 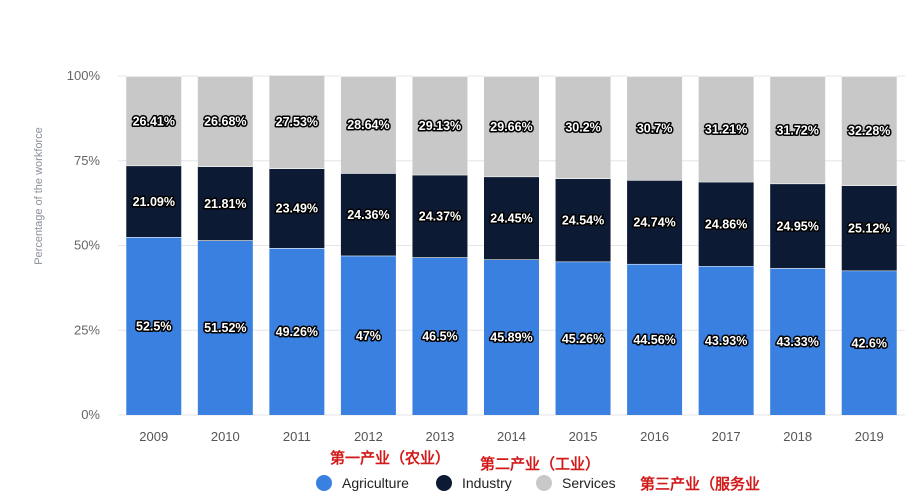 I want to click on data-label-services-2019: 32.28%, so click(x=869, y=131).